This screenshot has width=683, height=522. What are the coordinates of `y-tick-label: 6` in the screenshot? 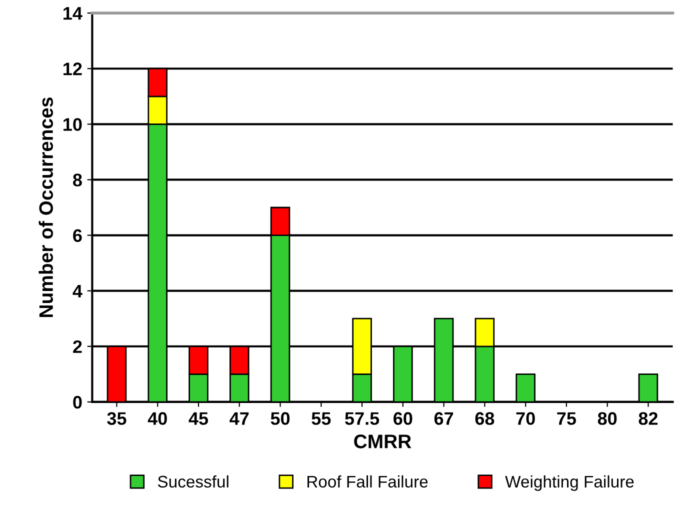 It's located at (77, 235).